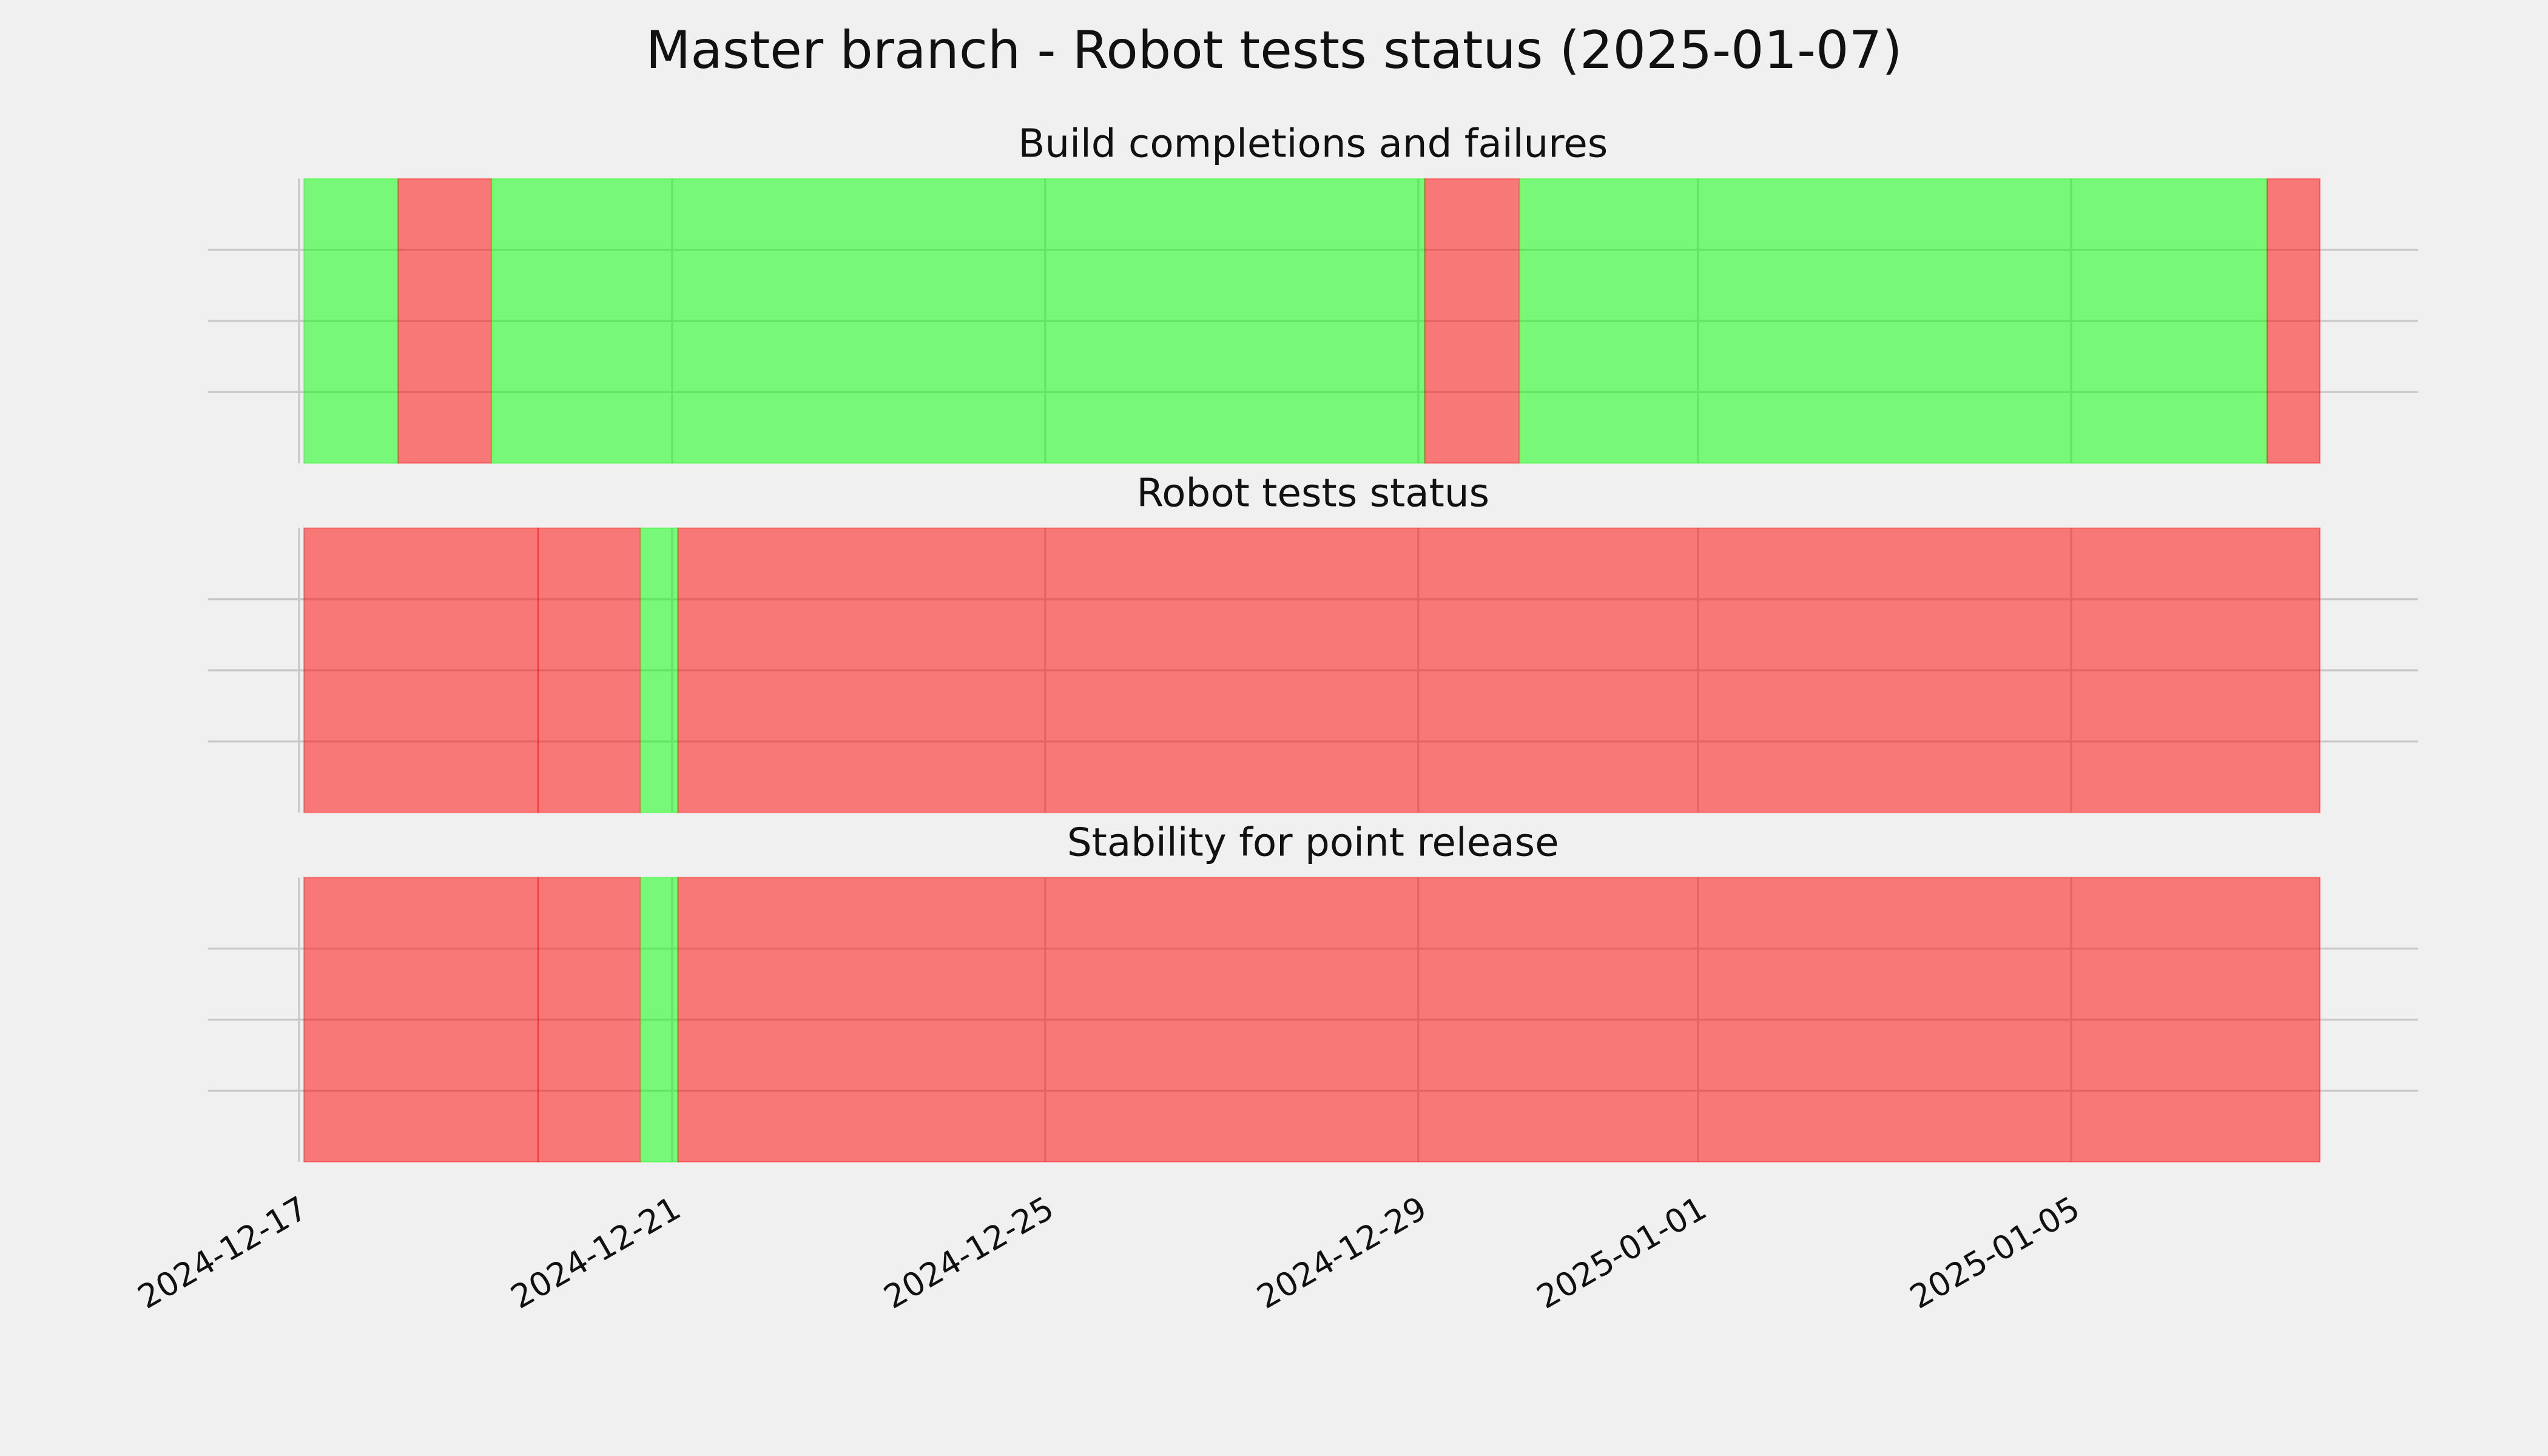  I want to click on panel-title: Robot tests status, so click(1312, 493).